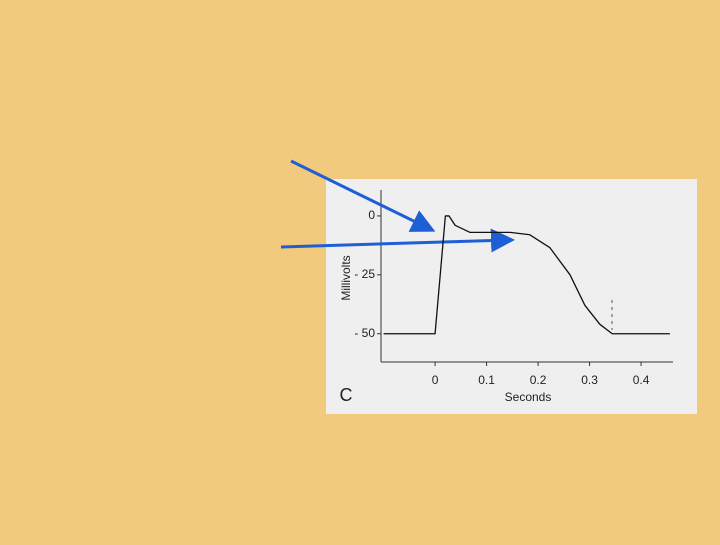  I want to click on plot: - 50 - 25 0 0 0.1 0.2 0.3 0.4, so click(512, 297).